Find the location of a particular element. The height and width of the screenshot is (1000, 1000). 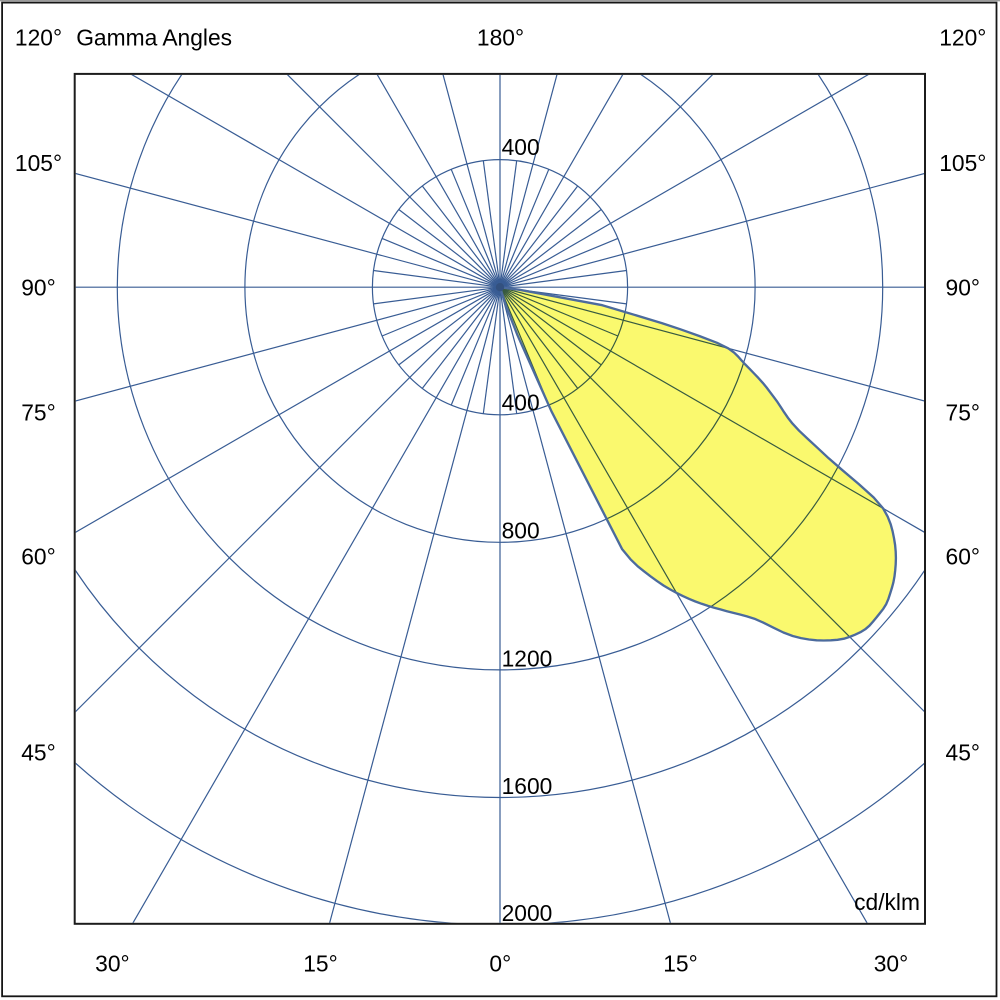

svg-text: 0° is located at coordinates (500, 964).